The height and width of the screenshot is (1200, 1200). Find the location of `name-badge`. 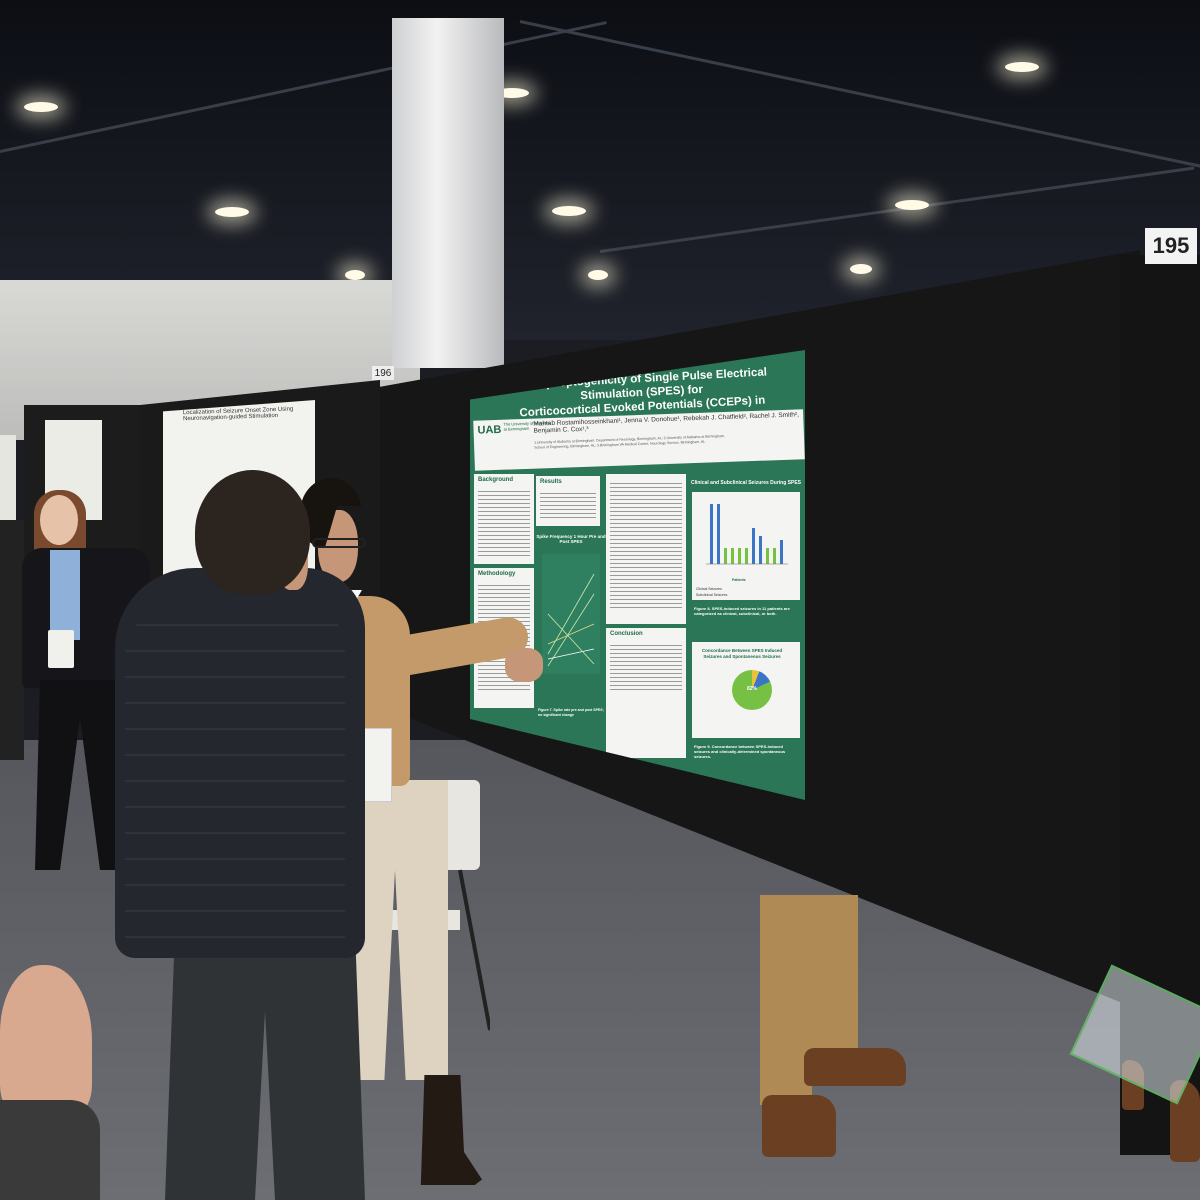

name-badge is located at coordinates (61, 649).